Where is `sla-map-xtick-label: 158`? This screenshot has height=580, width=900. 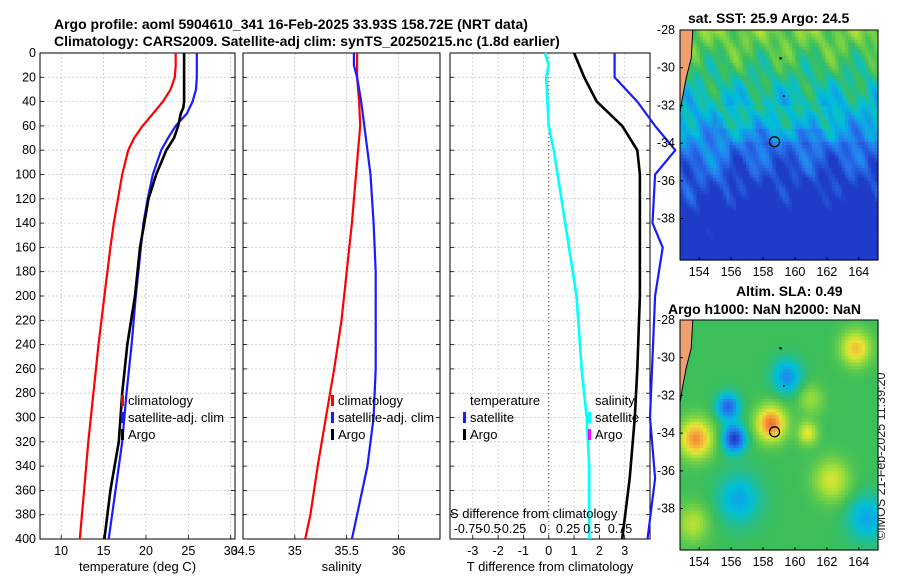
sla-map-xtick-label: 158 is located at coordinates (763, 562).